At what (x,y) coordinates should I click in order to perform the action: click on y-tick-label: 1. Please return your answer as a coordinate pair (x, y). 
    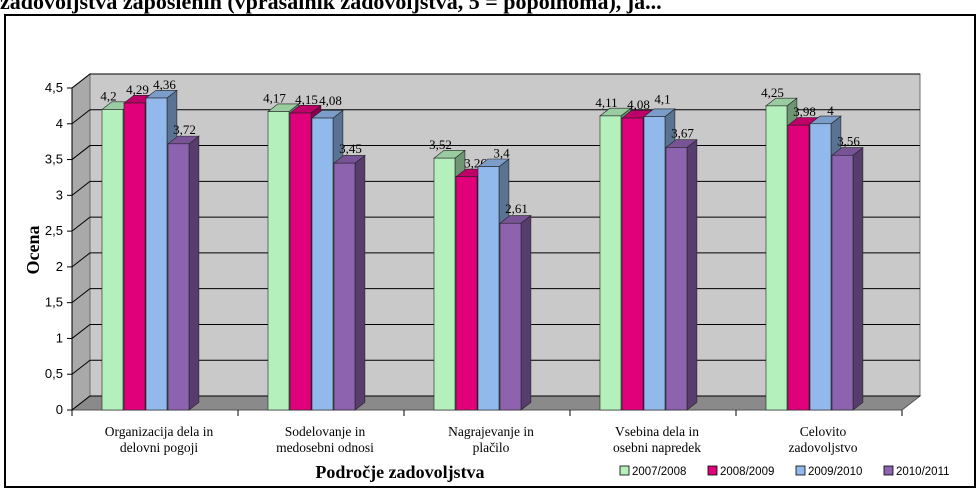
    Looking at the image, I should click on (59, 337).